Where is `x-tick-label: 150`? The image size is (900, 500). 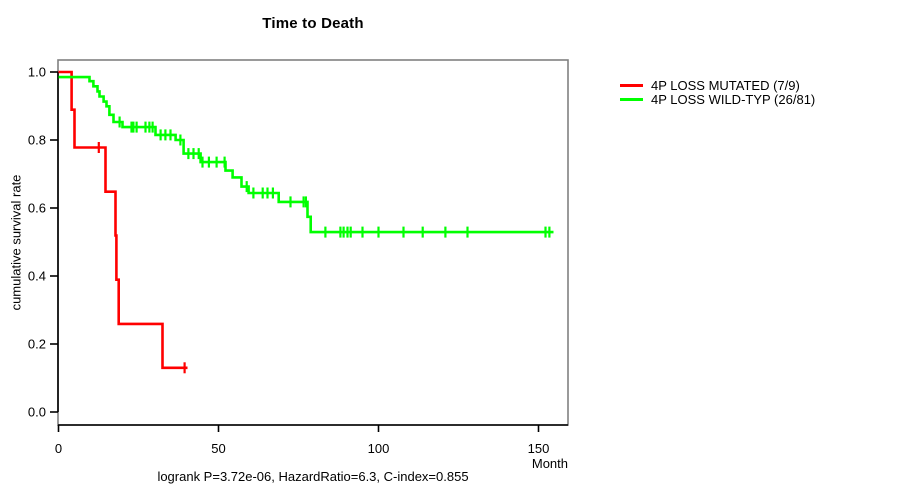 x-tick-label: 150 is located at coordinates (539, 448).